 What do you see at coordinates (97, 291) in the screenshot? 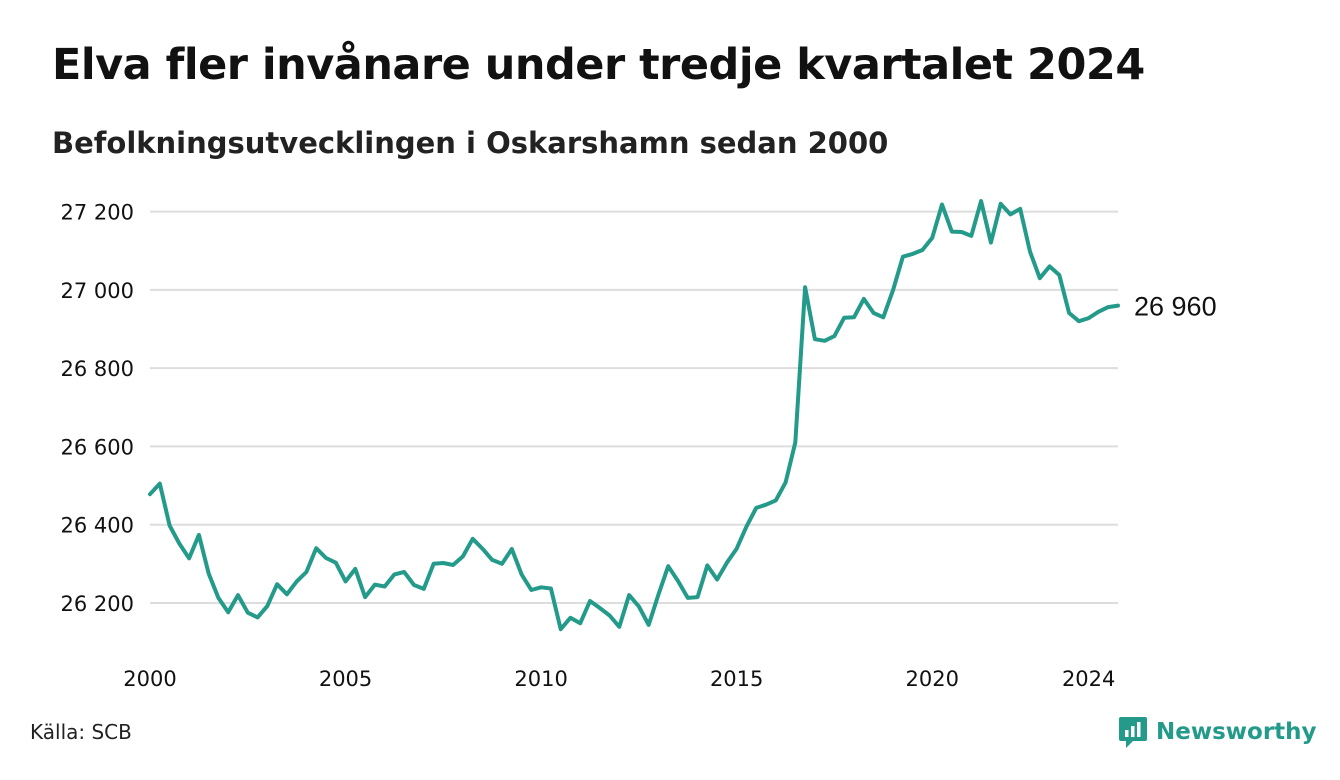
I see `y-tick-label: 27 000` at bounding box center [97, 291].